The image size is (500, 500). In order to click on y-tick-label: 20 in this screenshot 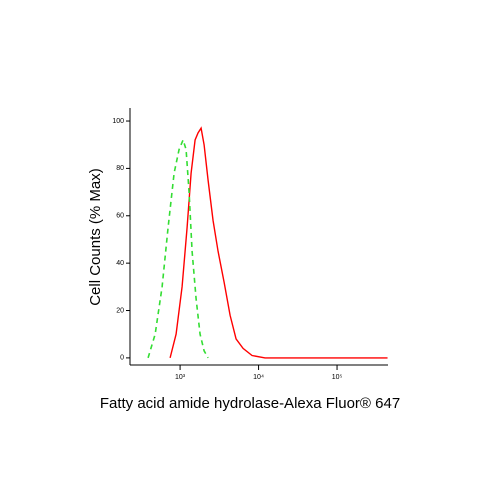, I will do `click(120, 310)`.